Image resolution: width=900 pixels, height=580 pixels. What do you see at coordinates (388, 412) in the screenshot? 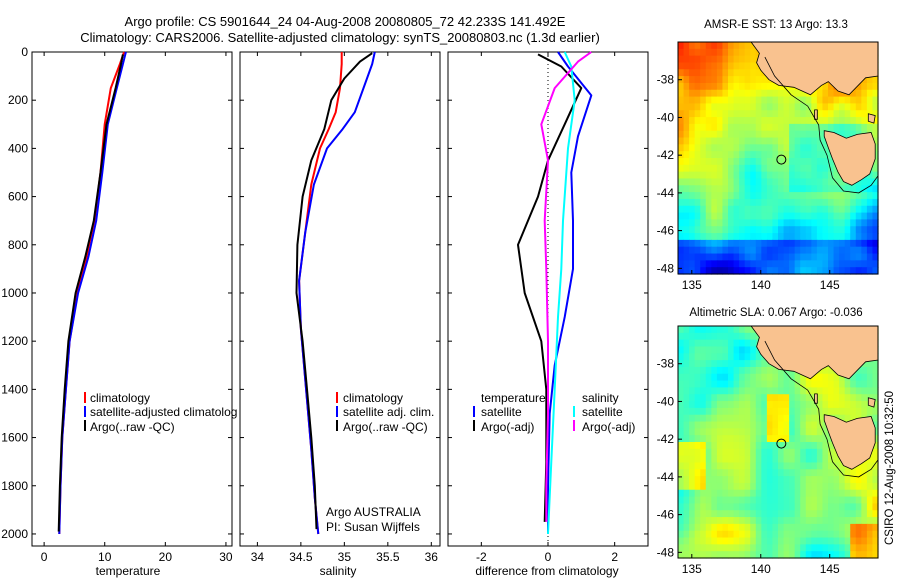
I see `legend-label-satellite: satellite adj. clim.` at bounding box center [388, 412].